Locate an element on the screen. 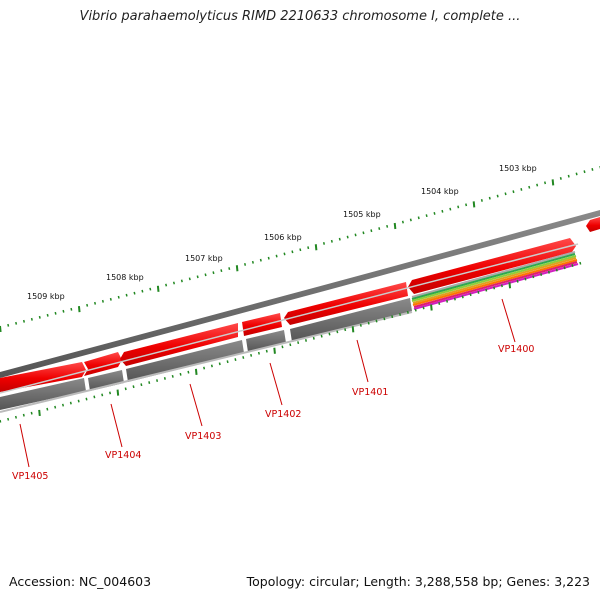 This screenshot has width=600, height=600. ruler-label: 1506 kbp is located at coordinates (283, 237).